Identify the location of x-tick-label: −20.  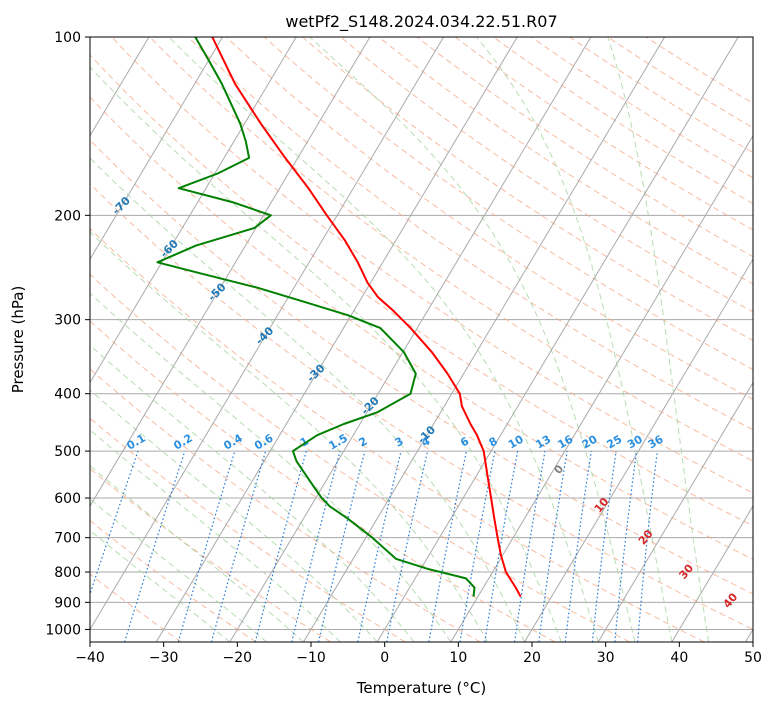
(238, 658).